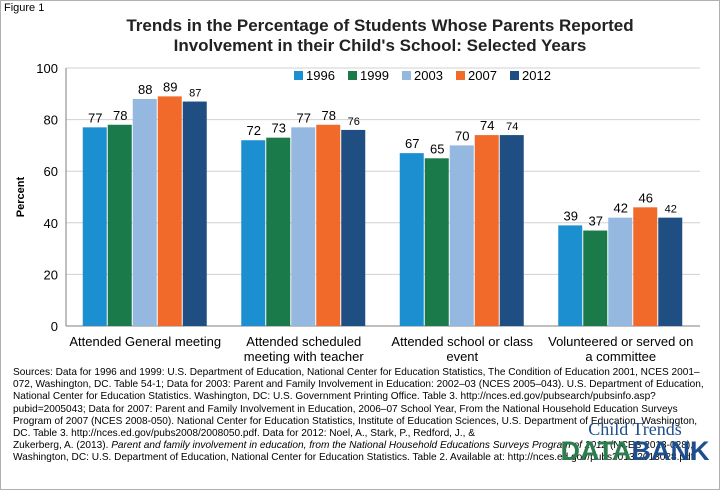 The height and width of the screenshot is (490, 720). I want to click on x-tick-label: Attended school or class, so click(462, 341).